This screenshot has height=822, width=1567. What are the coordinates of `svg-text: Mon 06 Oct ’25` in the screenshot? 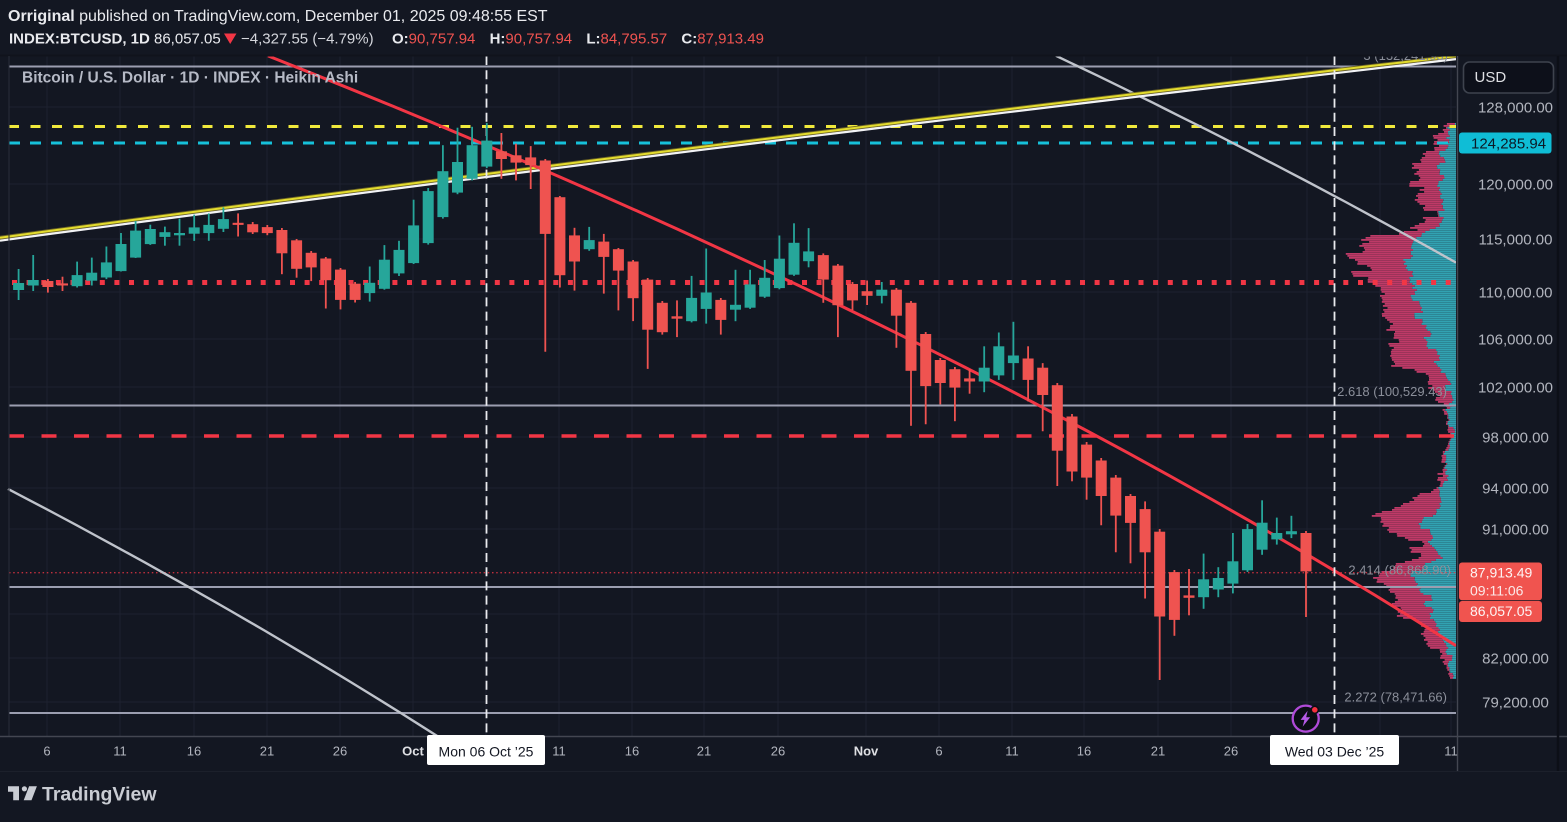 It's located at (486, 752).